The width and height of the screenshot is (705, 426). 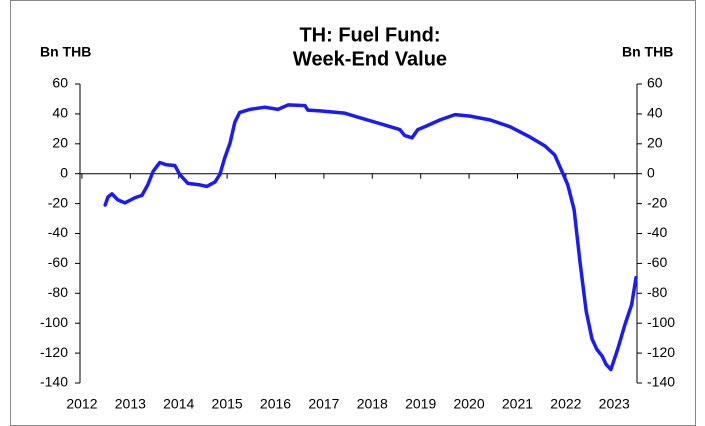 What do you see at coordinates (657, 292) in the screenshot?
I see `y2-tick-label: -80` at bounding box center [657, 292].